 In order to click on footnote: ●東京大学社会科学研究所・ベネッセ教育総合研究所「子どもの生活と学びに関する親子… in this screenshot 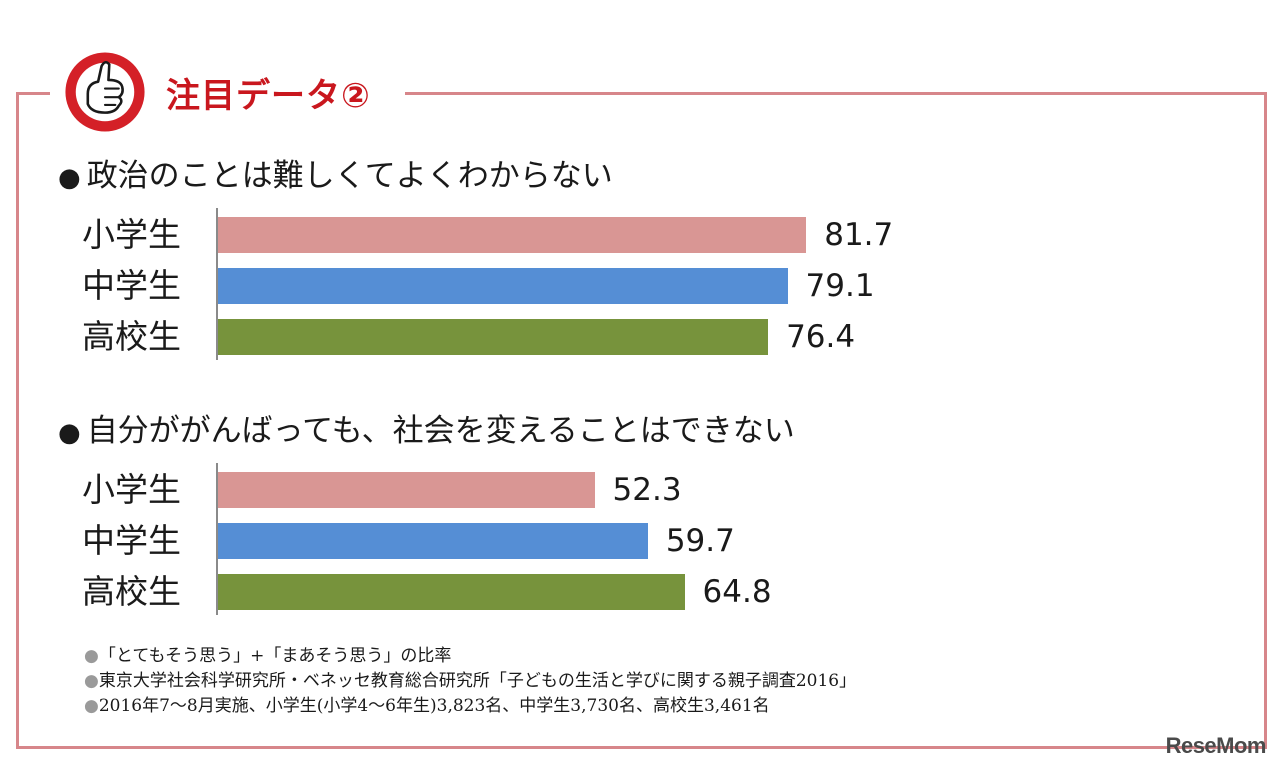, I will do `click(470, 681)`.